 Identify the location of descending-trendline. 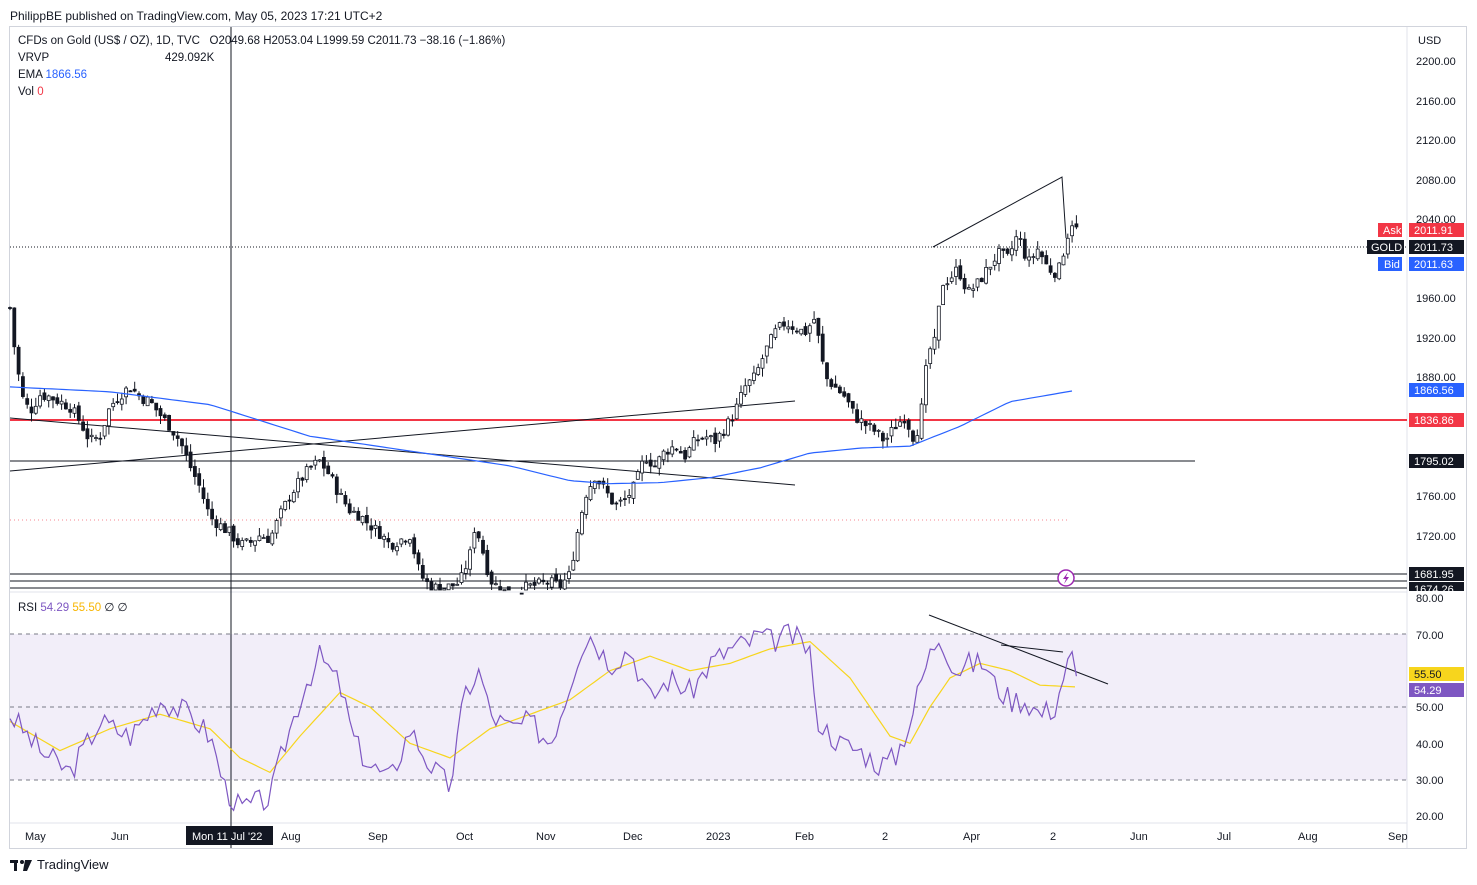
(402, 451).